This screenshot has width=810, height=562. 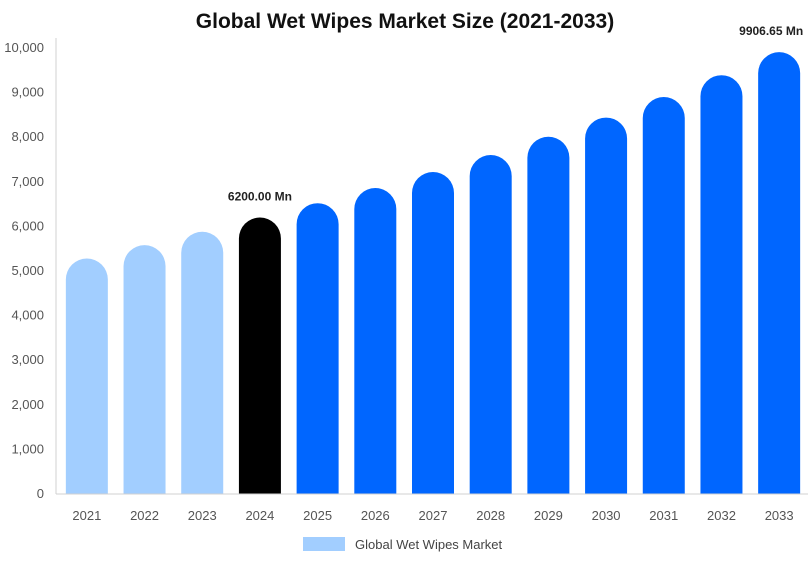 I want to click on y-tick-label: 9,000, so click(x=27, y=92).